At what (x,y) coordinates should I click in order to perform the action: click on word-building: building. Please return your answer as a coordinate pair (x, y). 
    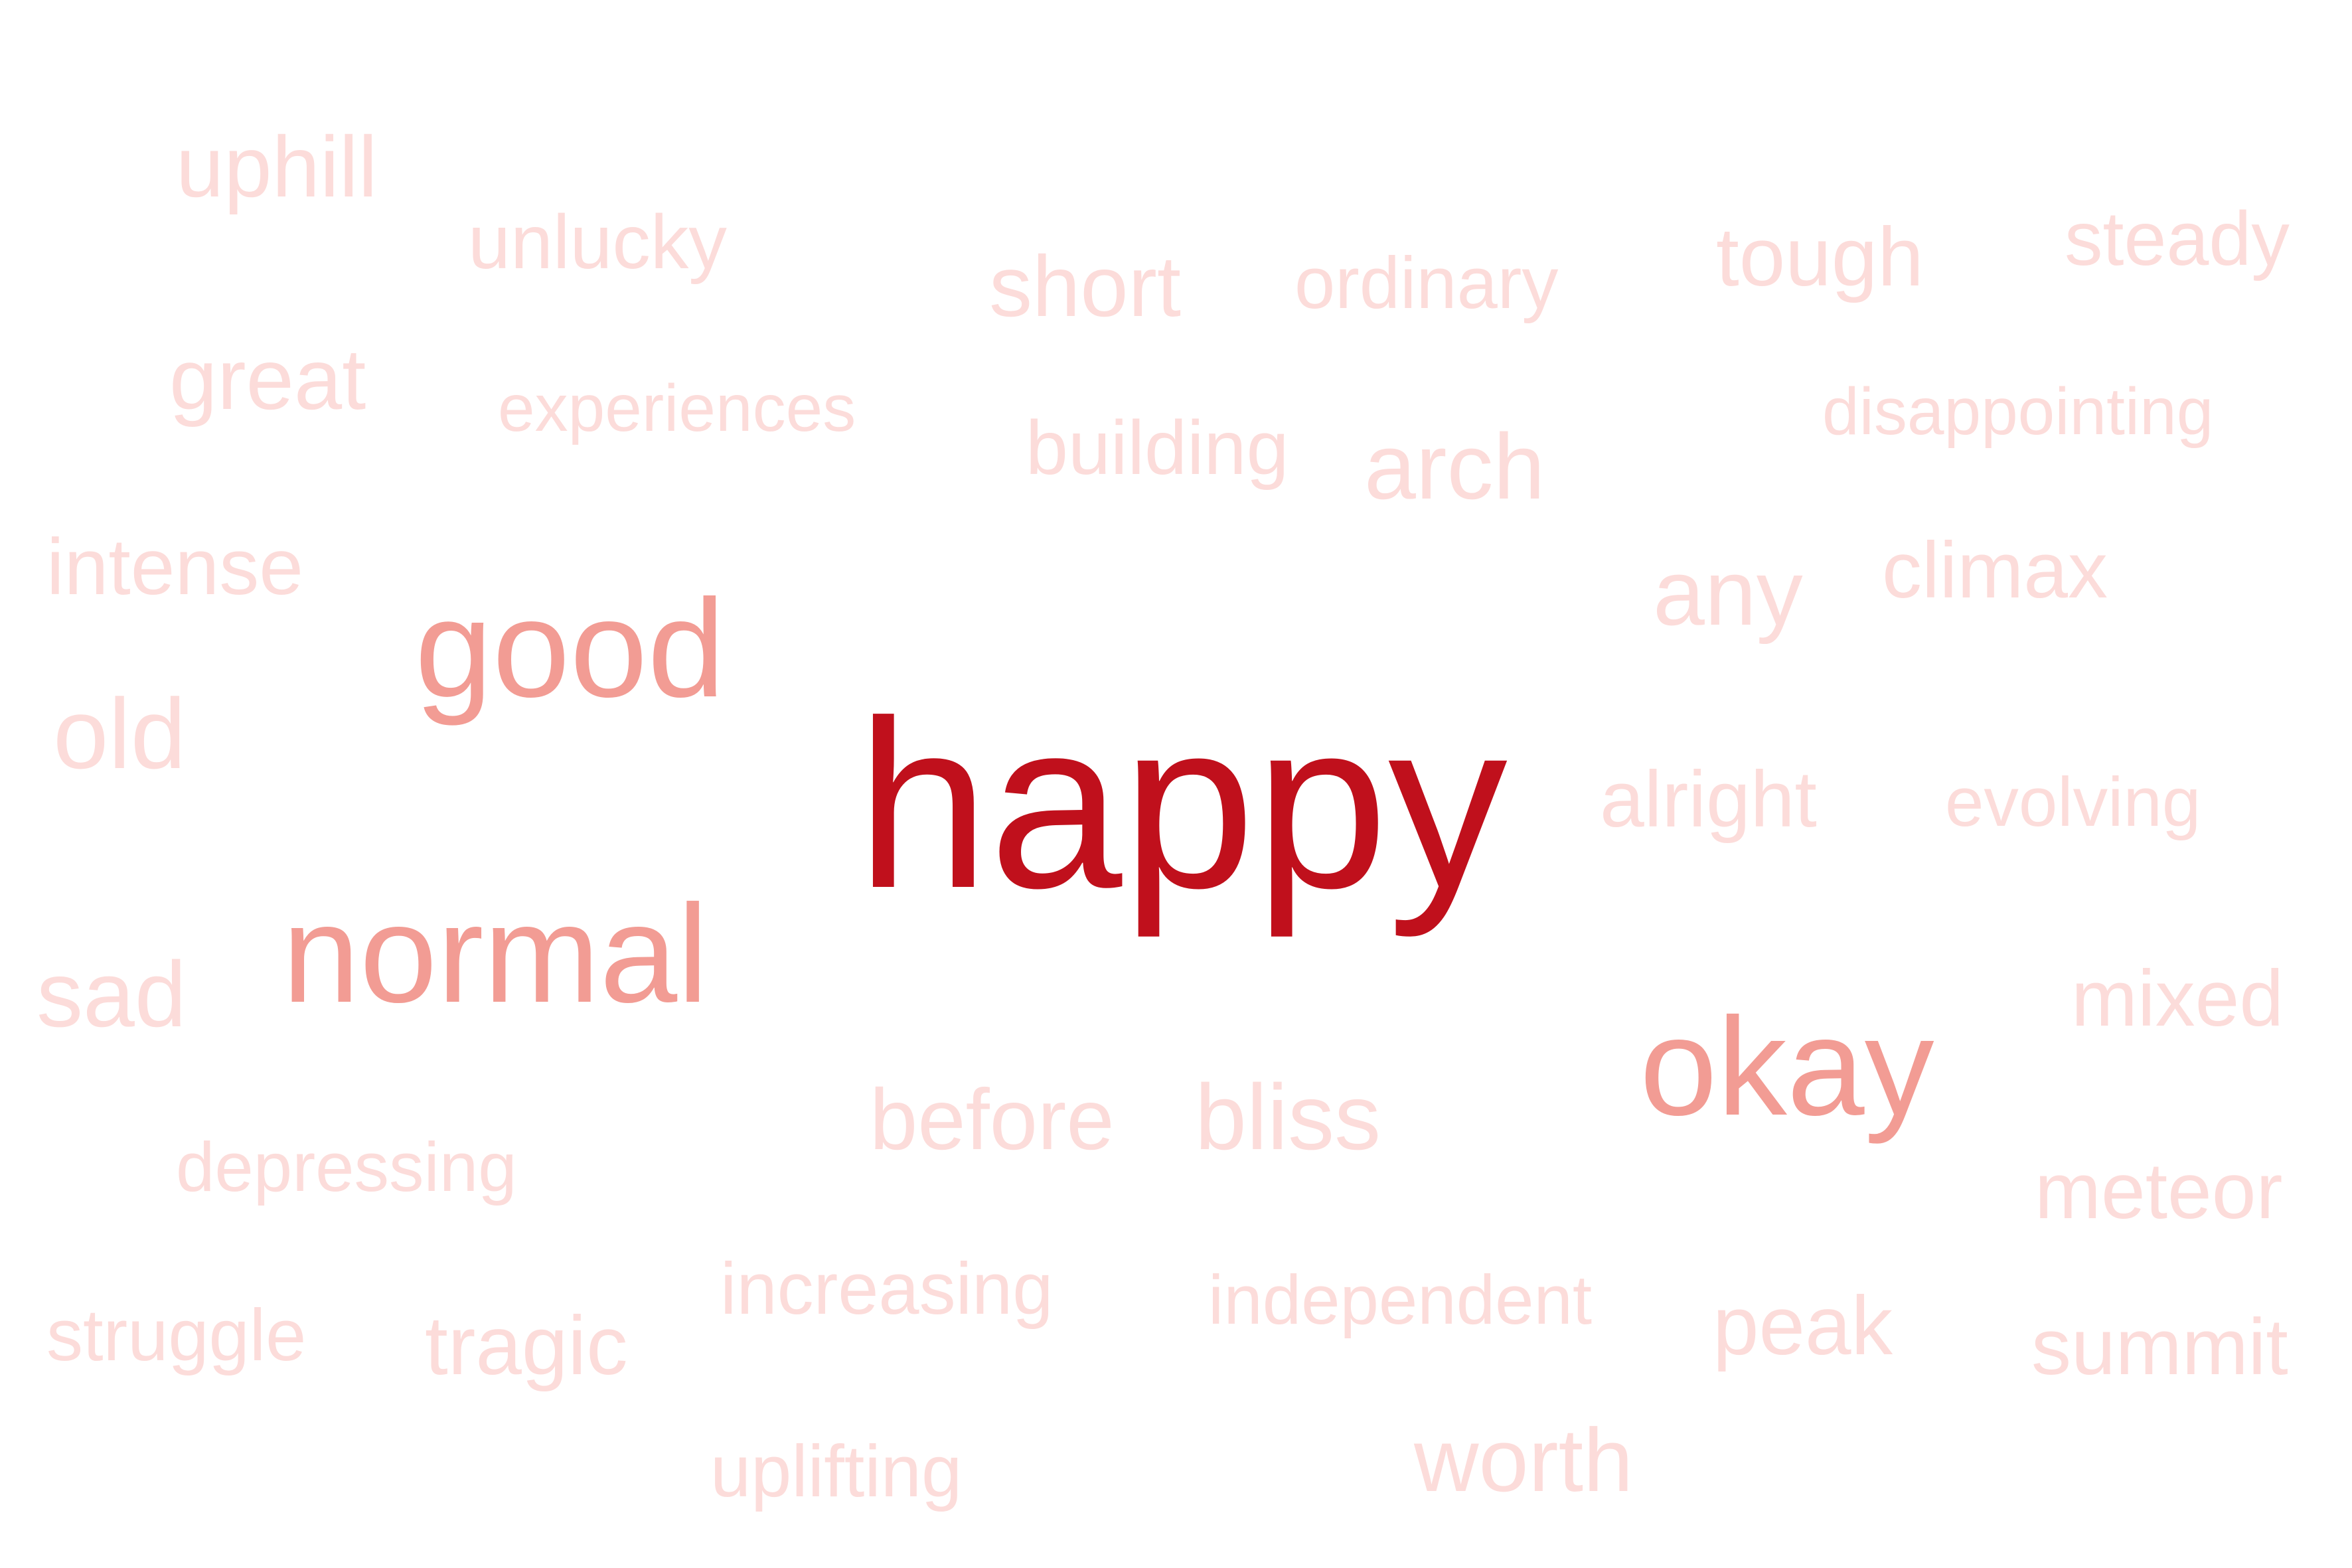
    Looking at the image, I should click on (1158, 449).